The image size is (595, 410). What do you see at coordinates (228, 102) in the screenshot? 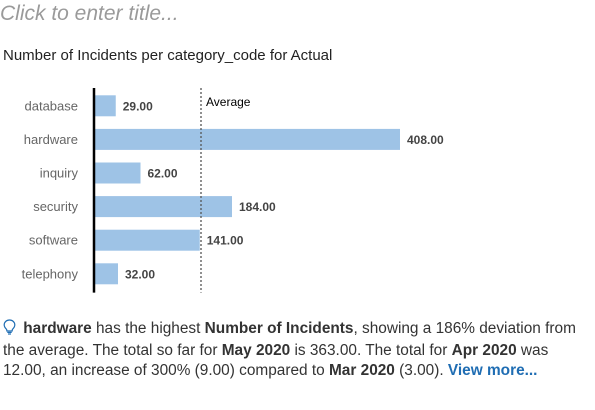
I see `average-label: Average` at bounding box center [228, 102].